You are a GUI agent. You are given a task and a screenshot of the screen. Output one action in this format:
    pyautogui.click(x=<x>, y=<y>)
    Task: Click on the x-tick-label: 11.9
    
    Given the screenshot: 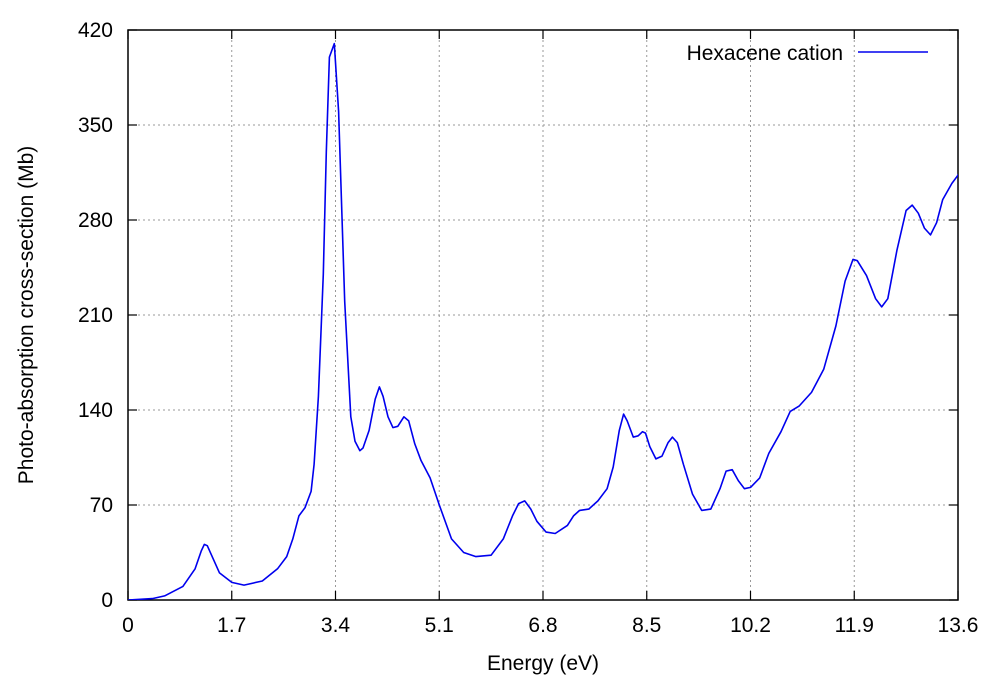 What is the action you would take?
    pyautogui.click(x=854, y=625)
    